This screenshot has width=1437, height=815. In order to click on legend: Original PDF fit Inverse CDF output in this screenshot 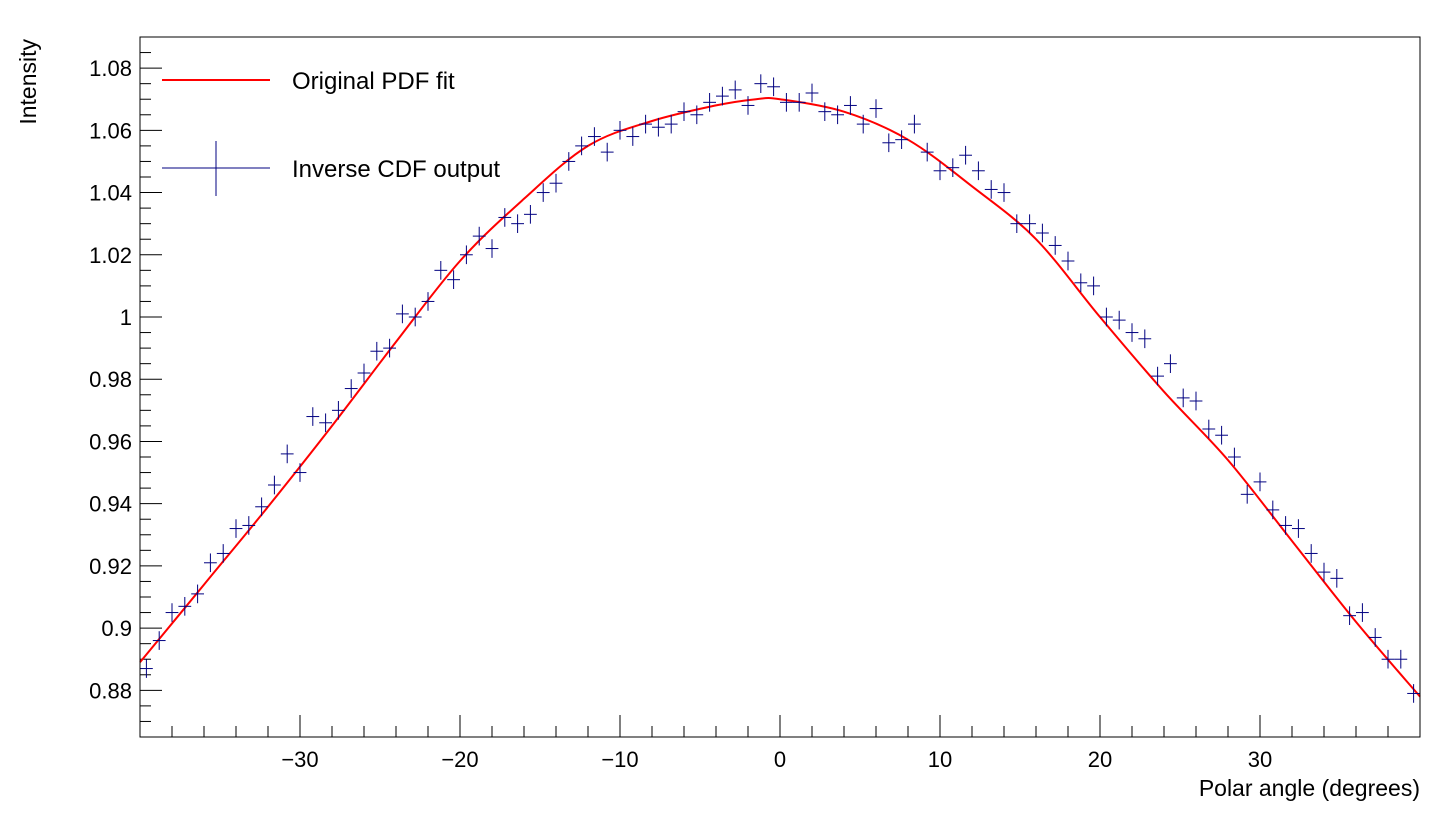, I will do `click(331, 132)`.